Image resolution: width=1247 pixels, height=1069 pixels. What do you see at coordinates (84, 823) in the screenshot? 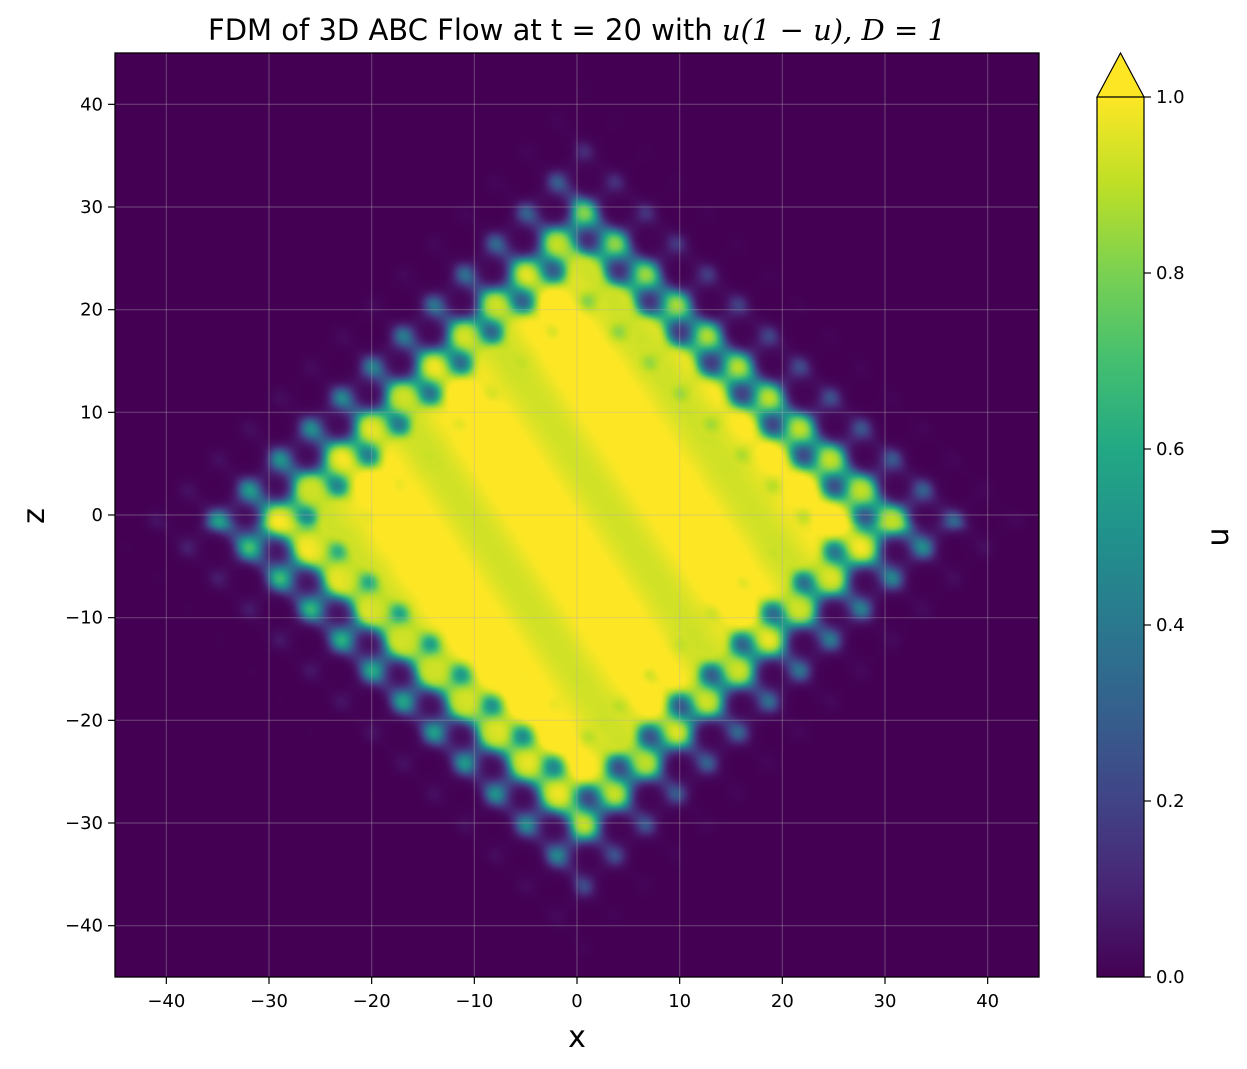
I see `y-tick-label: −30` at bounding box center [84, 823].